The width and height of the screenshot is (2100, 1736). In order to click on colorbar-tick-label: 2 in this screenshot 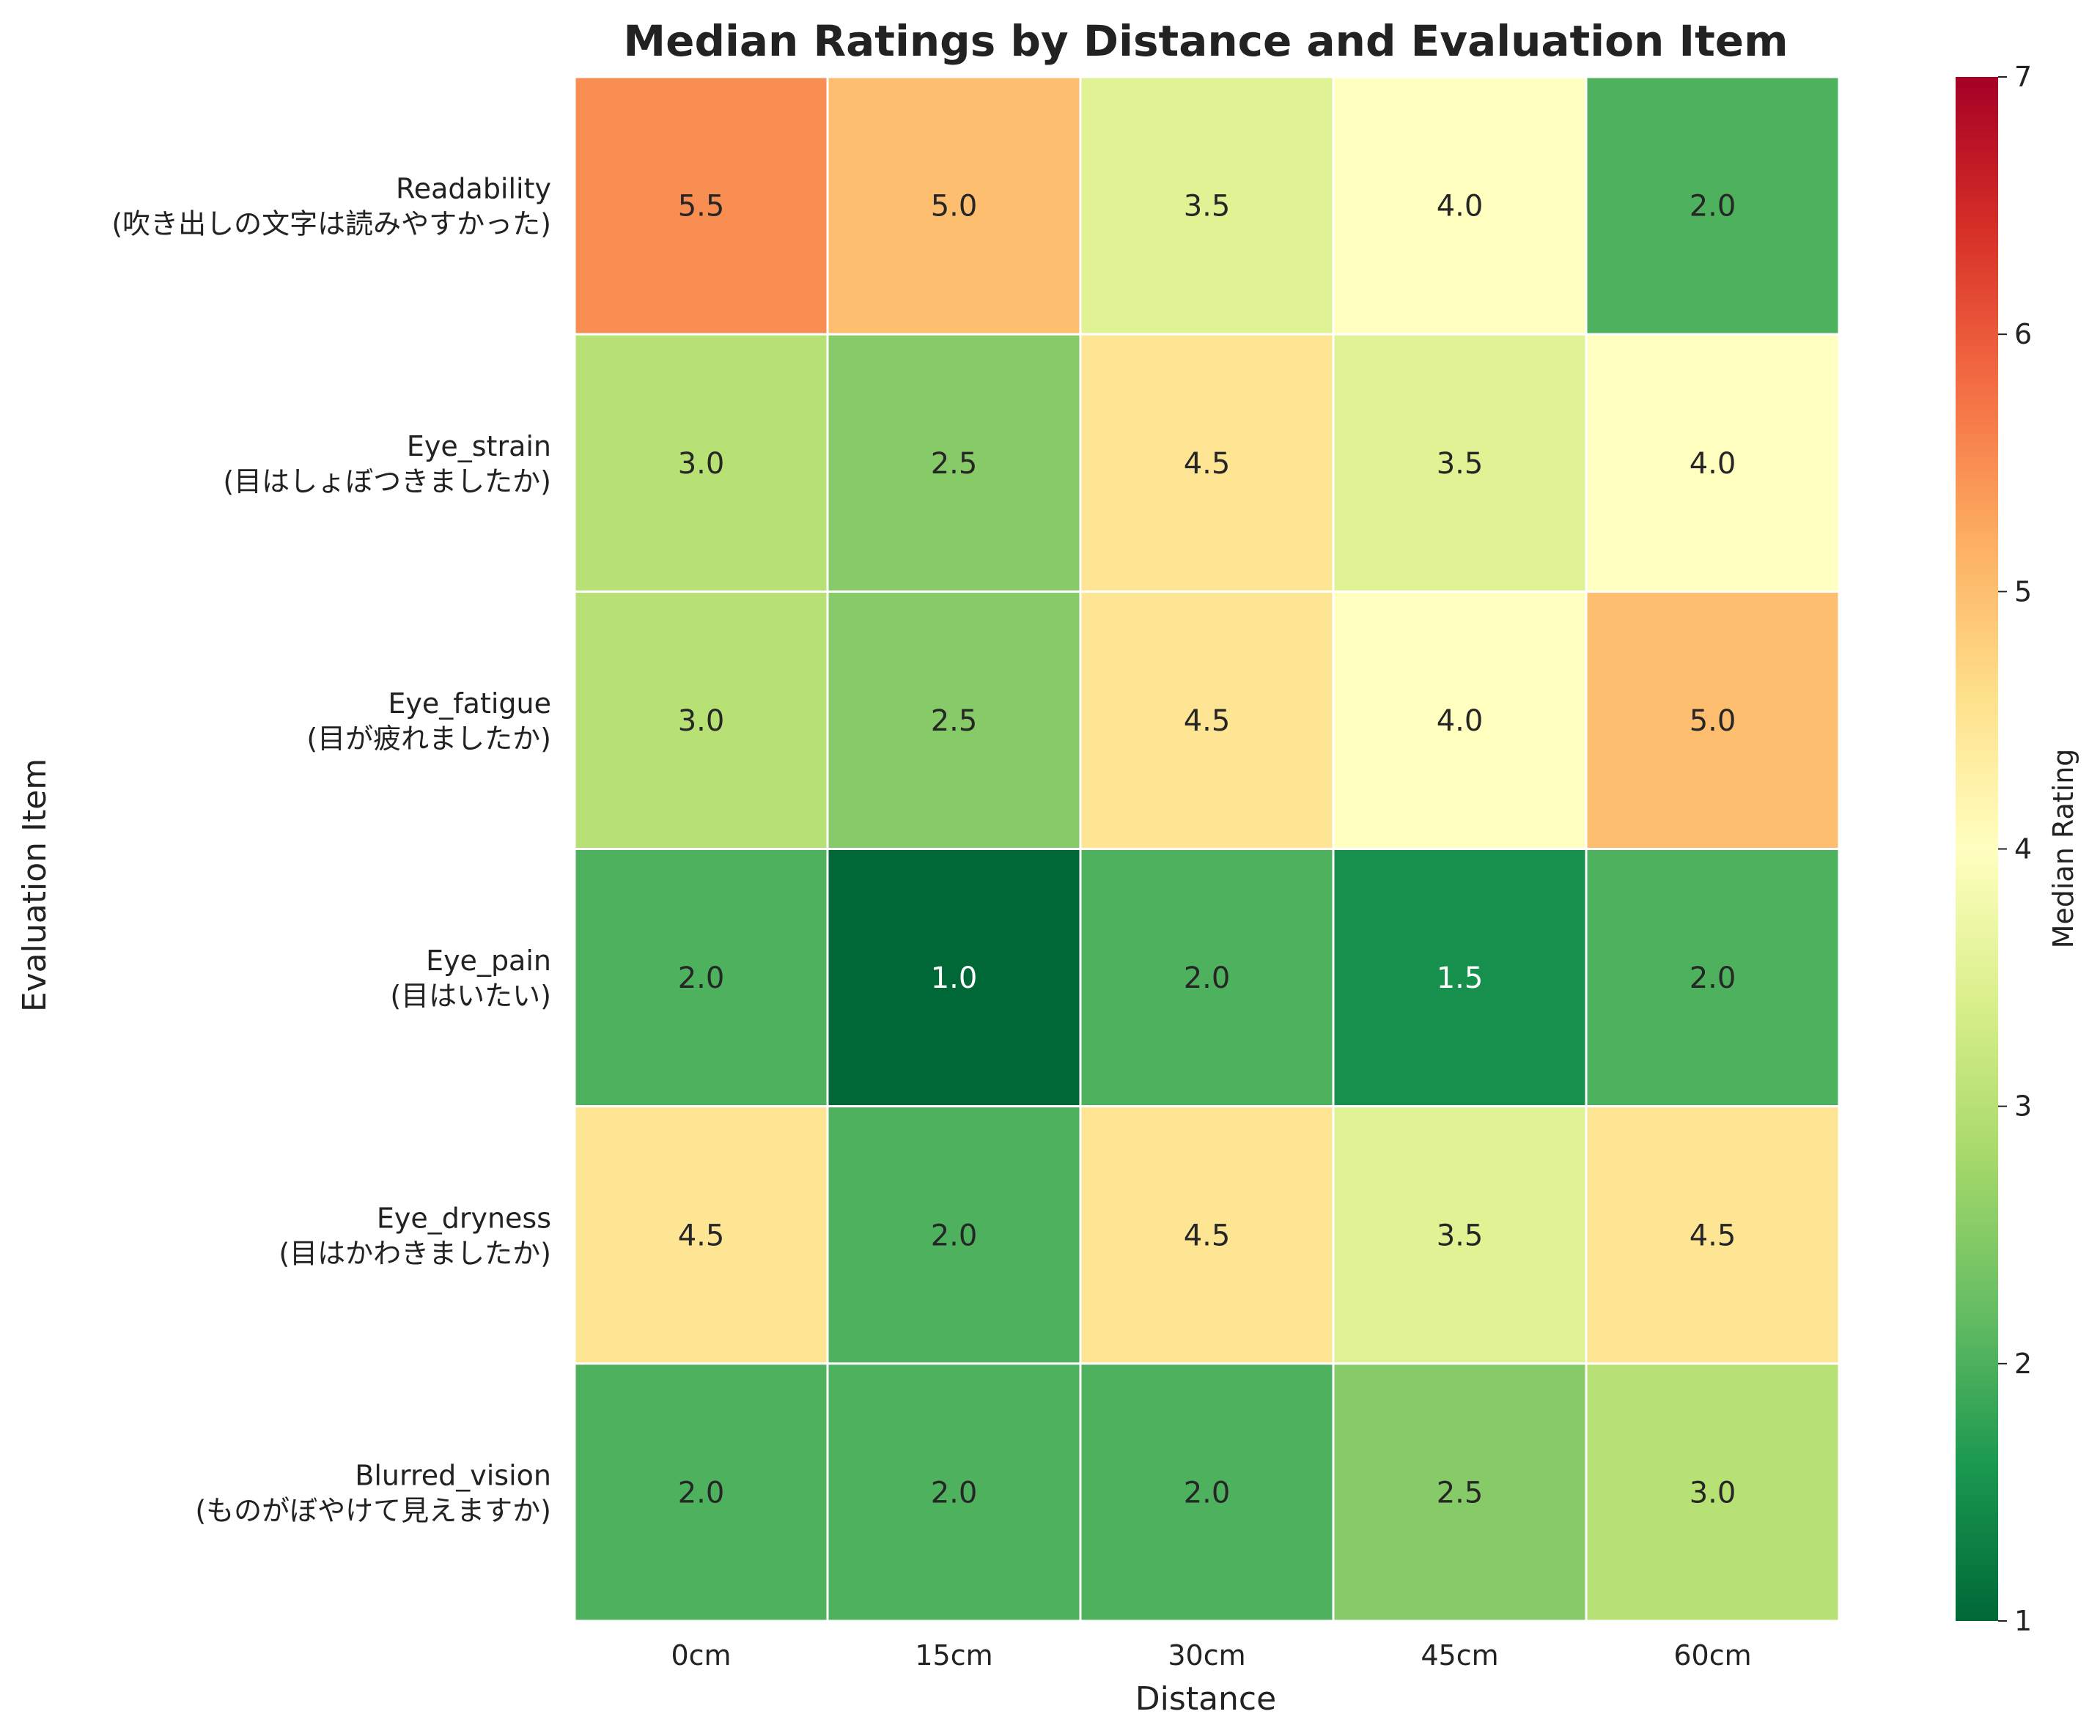, I will do `click(2023, 1364)`.